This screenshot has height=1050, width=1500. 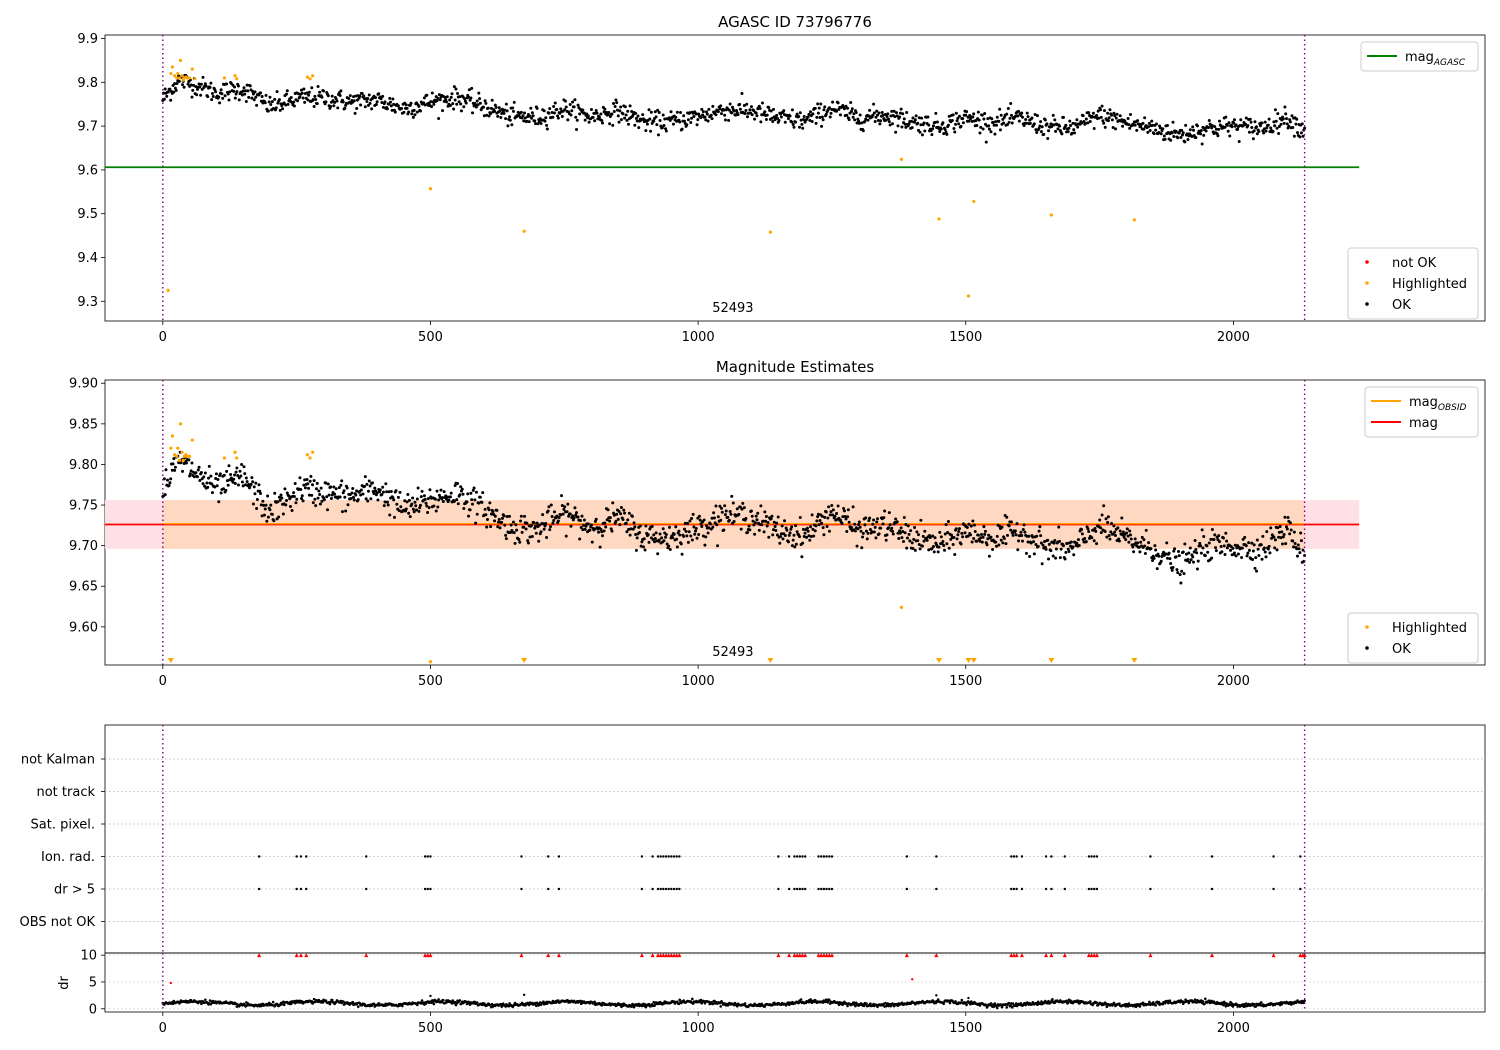 What do you see at coordinates (87, 39) in the screenshot?
I see `agasc-ytick-label: 9.9` at bounding box center [87, 39].